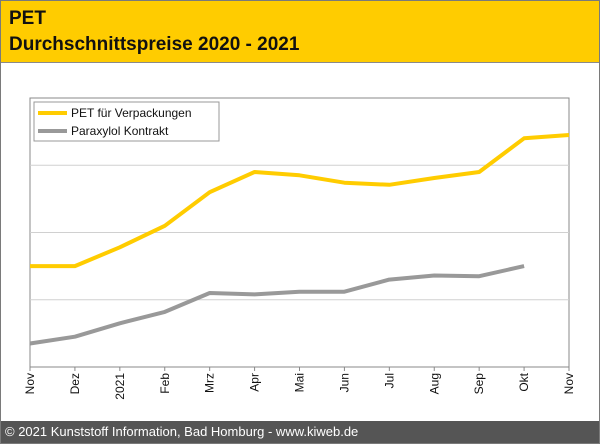 The height and width of the screenshot is (444, 600). I want to click on x-tick-label: Dez, so click(75, 383).